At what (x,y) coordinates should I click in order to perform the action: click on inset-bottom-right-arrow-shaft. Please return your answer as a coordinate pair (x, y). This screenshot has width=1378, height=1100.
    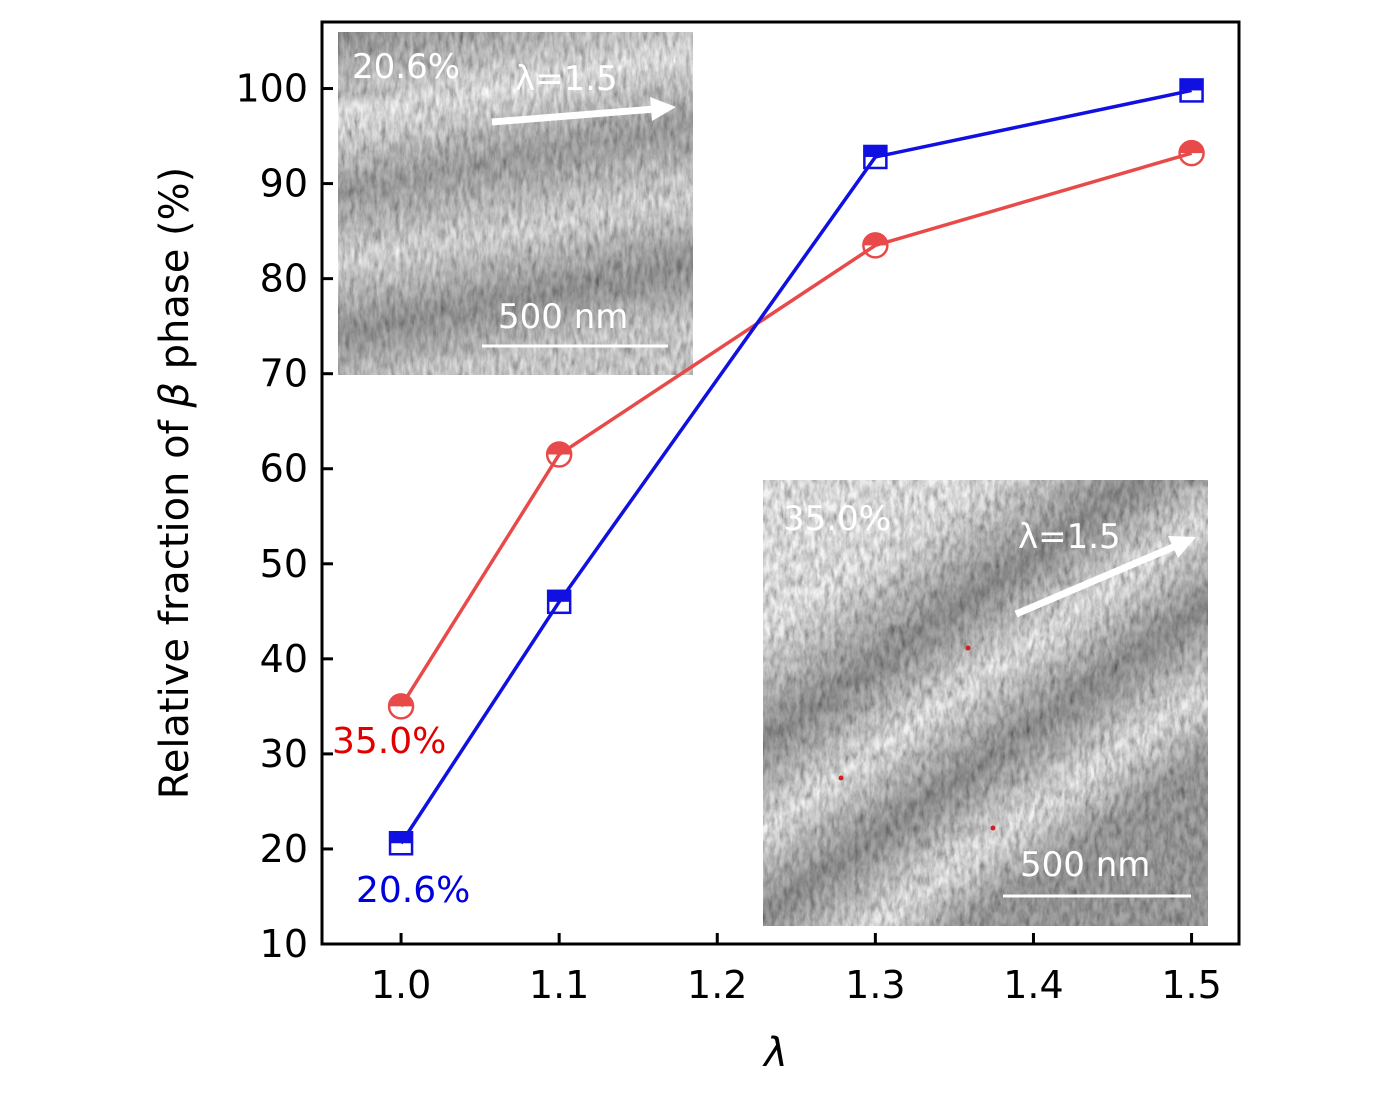
    Looking at the image, I should click on (1097, 579).